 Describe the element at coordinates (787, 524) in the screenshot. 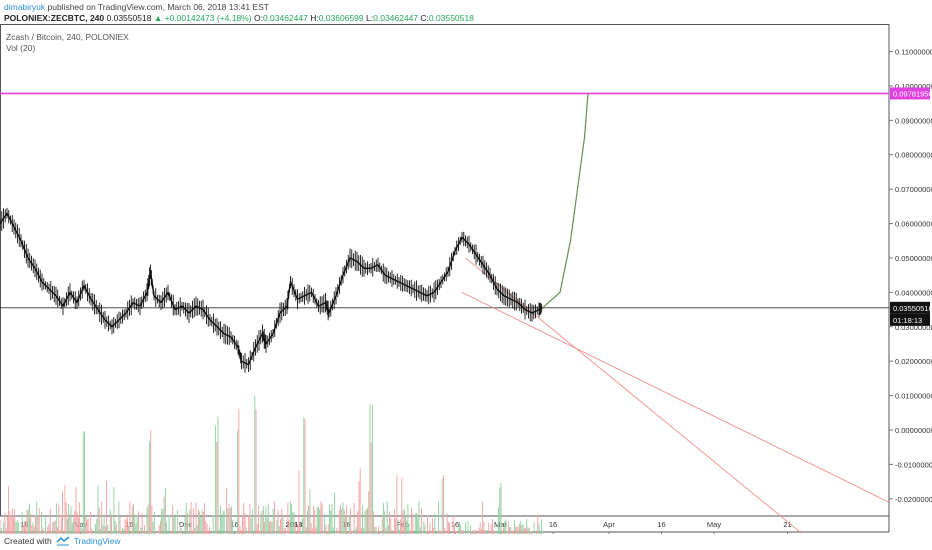

I see `x-tick-label: 21` at that location.